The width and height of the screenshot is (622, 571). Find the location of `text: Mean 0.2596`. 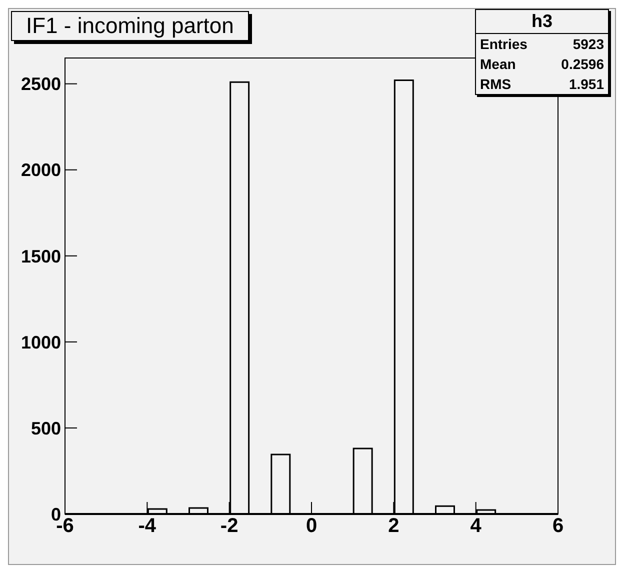

text: Mean 0.2596 is located at coordinates (542, 64).